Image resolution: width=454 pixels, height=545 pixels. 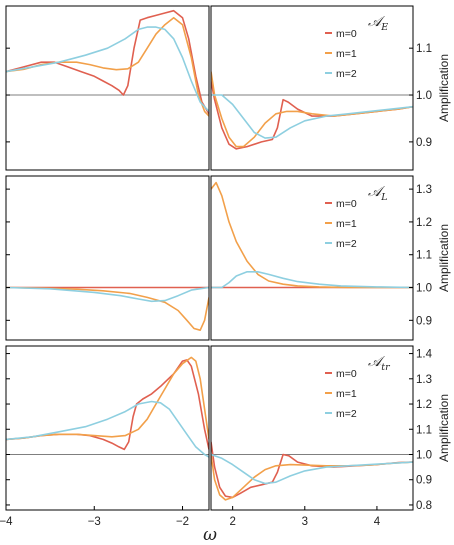 I want to click on panel-tag-subscript: E, so click(x=384, y=27).